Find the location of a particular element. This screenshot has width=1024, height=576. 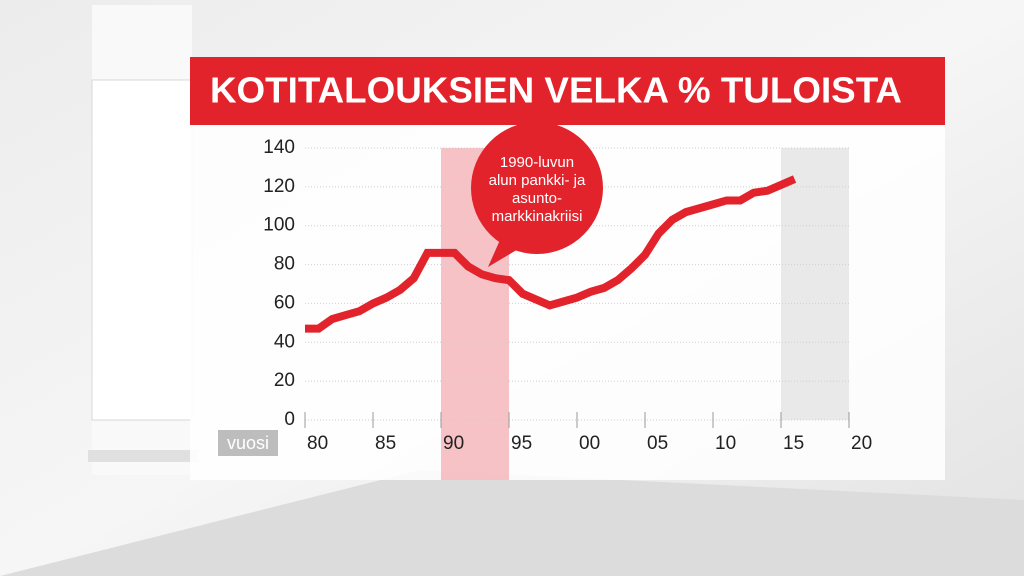

window-pane is located at coordinates (142, 250).